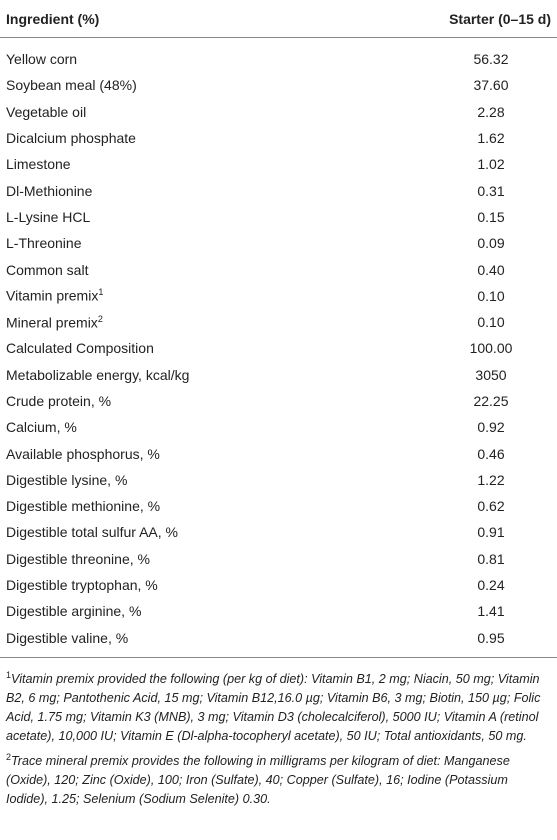 The width and height of the screenshot is (557, 840). I want to click on value-cell: 0.24, so click(491, 585).